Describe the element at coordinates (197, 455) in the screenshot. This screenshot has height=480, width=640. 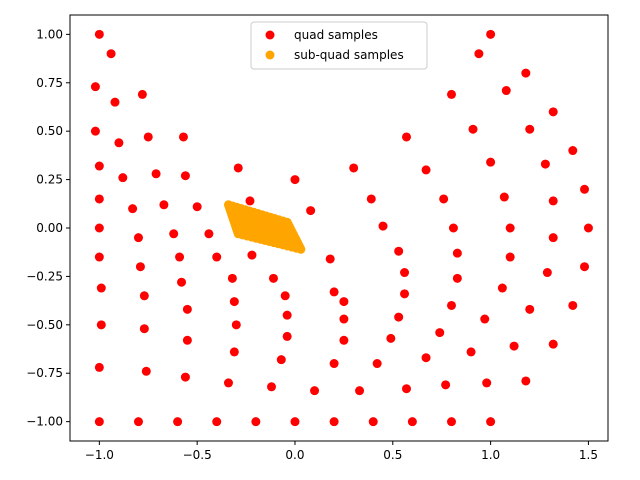
I see `x-tick-label: −0.5` at that location.